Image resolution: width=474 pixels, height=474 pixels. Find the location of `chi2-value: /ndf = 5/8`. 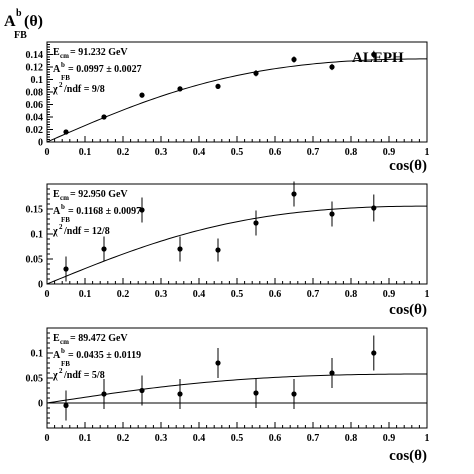

chi2-value: /ndf = 5/8 is located at coordinates (84, 375).